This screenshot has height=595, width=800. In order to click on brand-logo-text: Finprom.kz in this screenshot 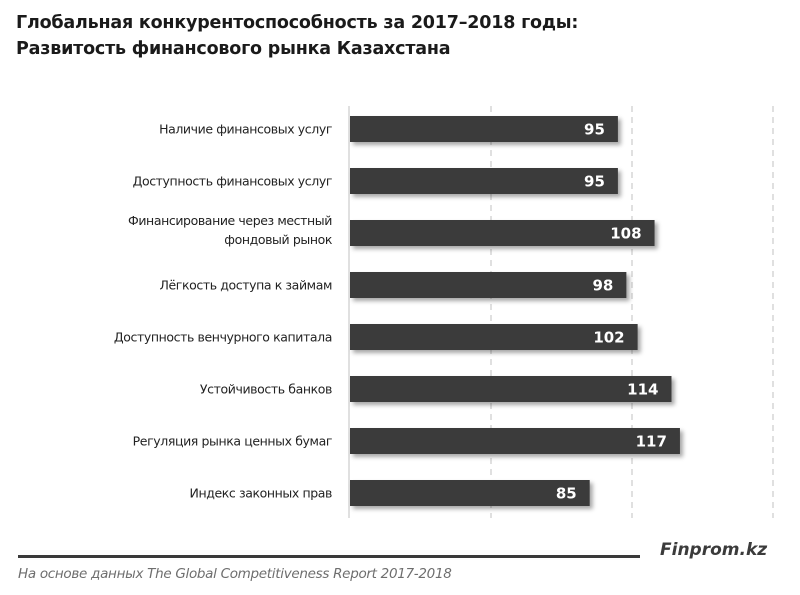, I will do `click(714, 550)`.